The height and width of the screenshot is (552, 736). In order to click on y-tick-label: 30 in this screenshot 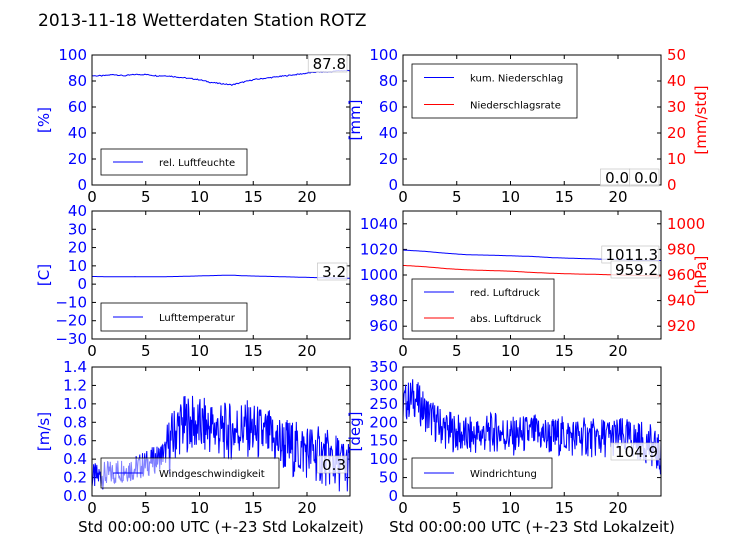, I will do `click(77, 229)`.